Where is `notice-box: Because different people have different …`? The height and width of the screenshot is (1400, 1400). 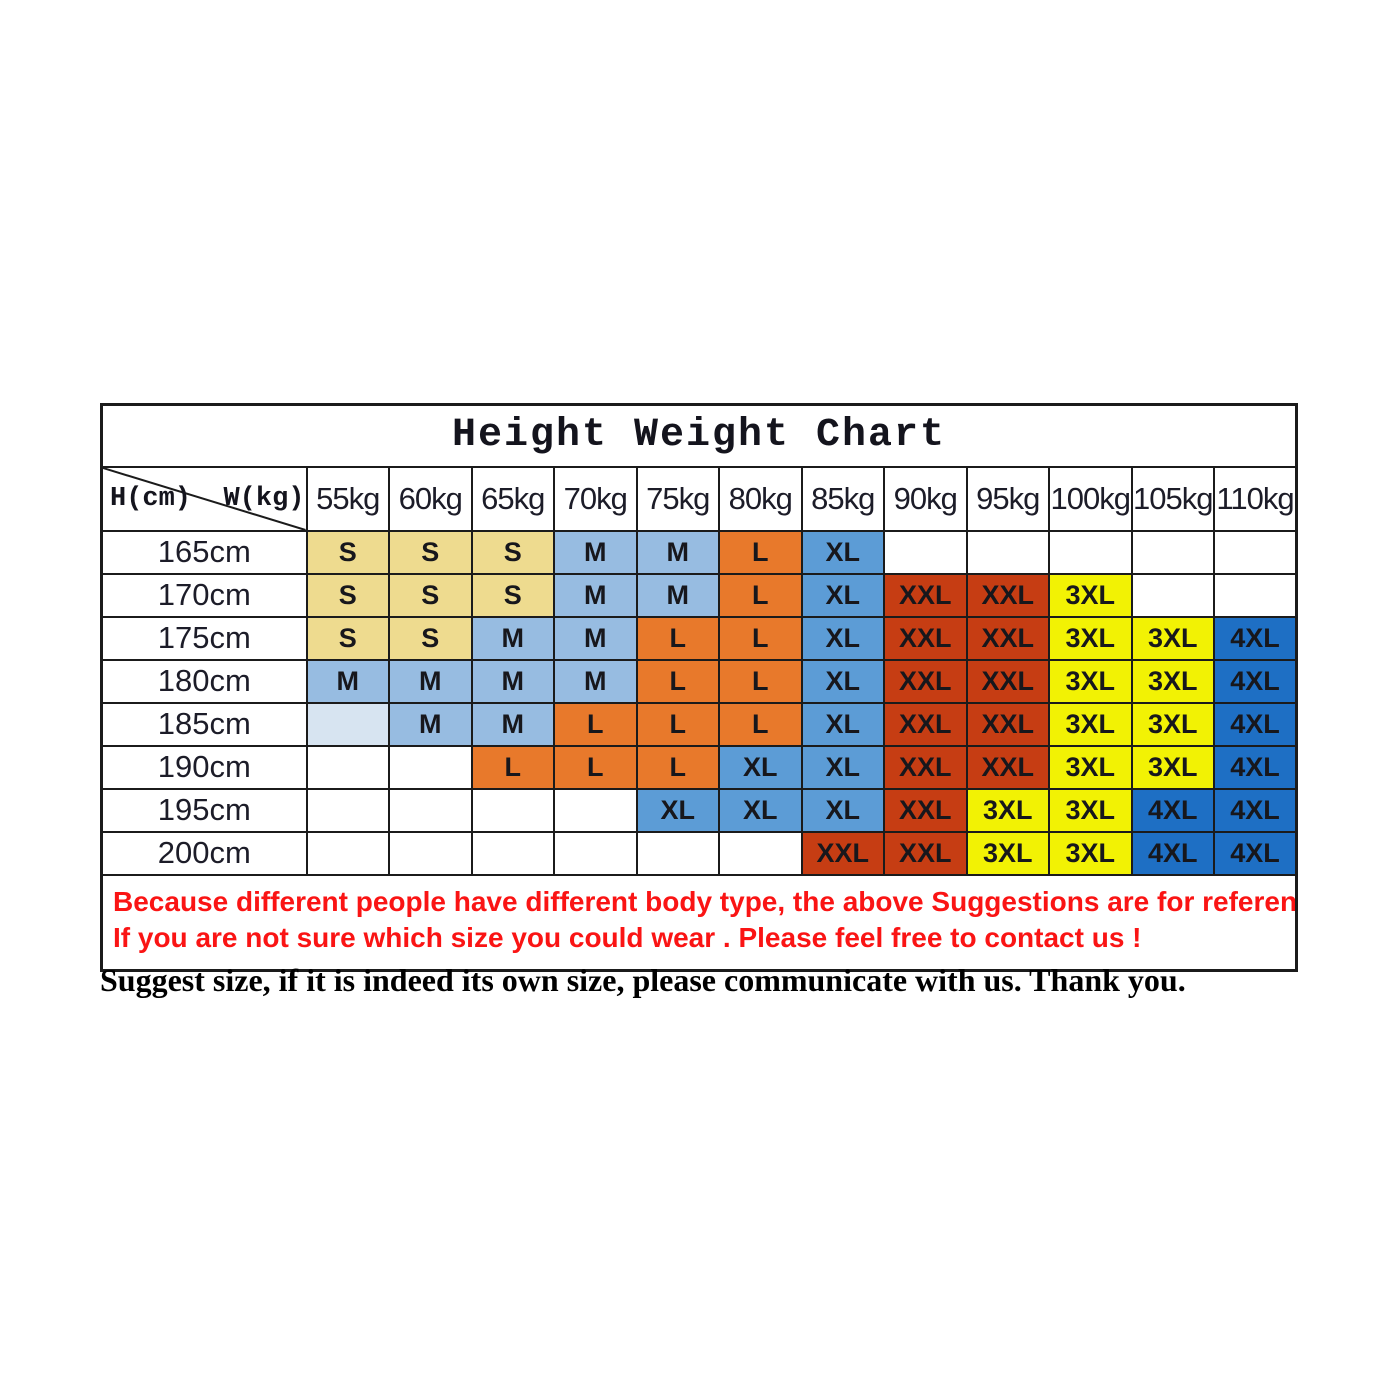
notice-box: Because different people have different … is located at coordinates (699, 922).